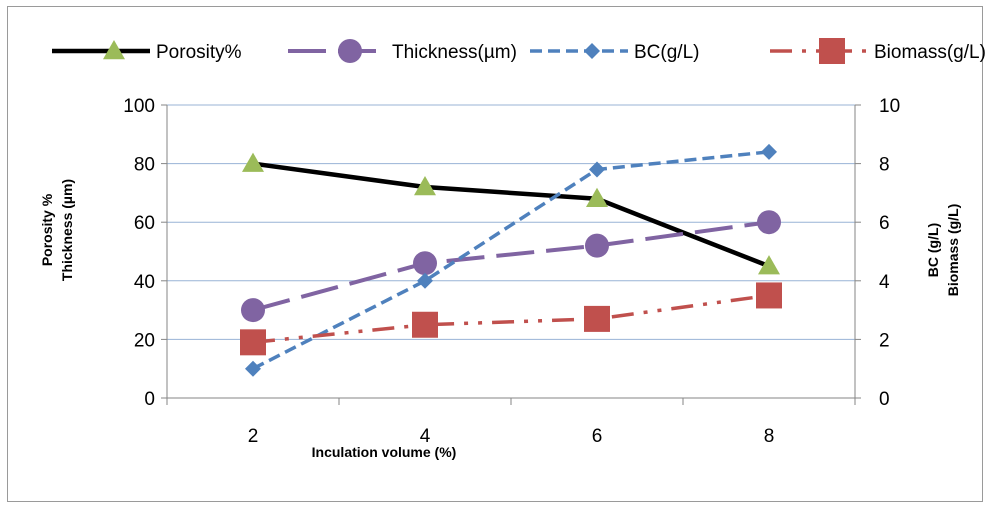 This screenshot has width=990, height=508. What do you see at coordinates (147, 51) in the screenshot?
I see `legend-item: Porosity%` at bounding box center [147, 51].